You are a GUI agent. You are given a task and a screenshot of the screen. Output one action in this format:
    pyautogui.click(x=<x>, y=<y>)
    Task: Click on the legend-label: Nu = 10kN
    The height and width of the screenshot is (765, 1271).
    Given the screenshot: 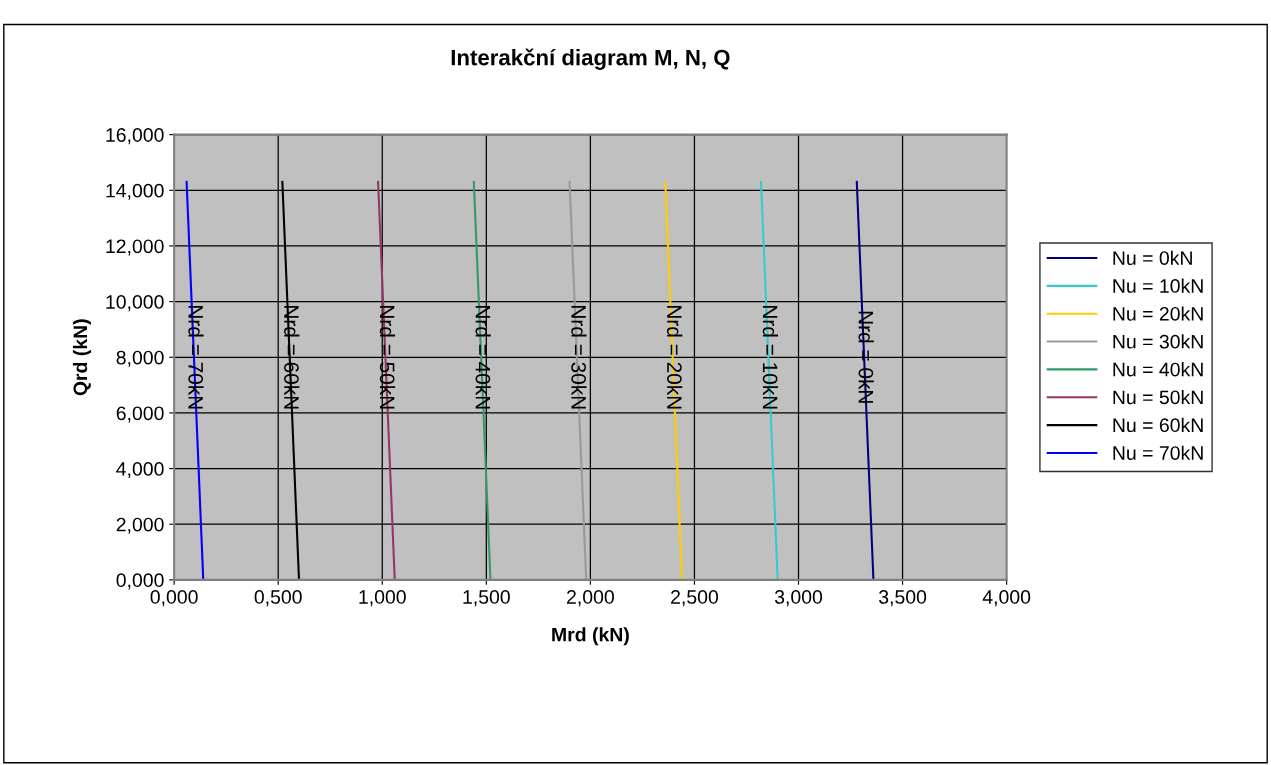 What is the action you would take?
    pyautogui.click(x=1158, y=285)
    